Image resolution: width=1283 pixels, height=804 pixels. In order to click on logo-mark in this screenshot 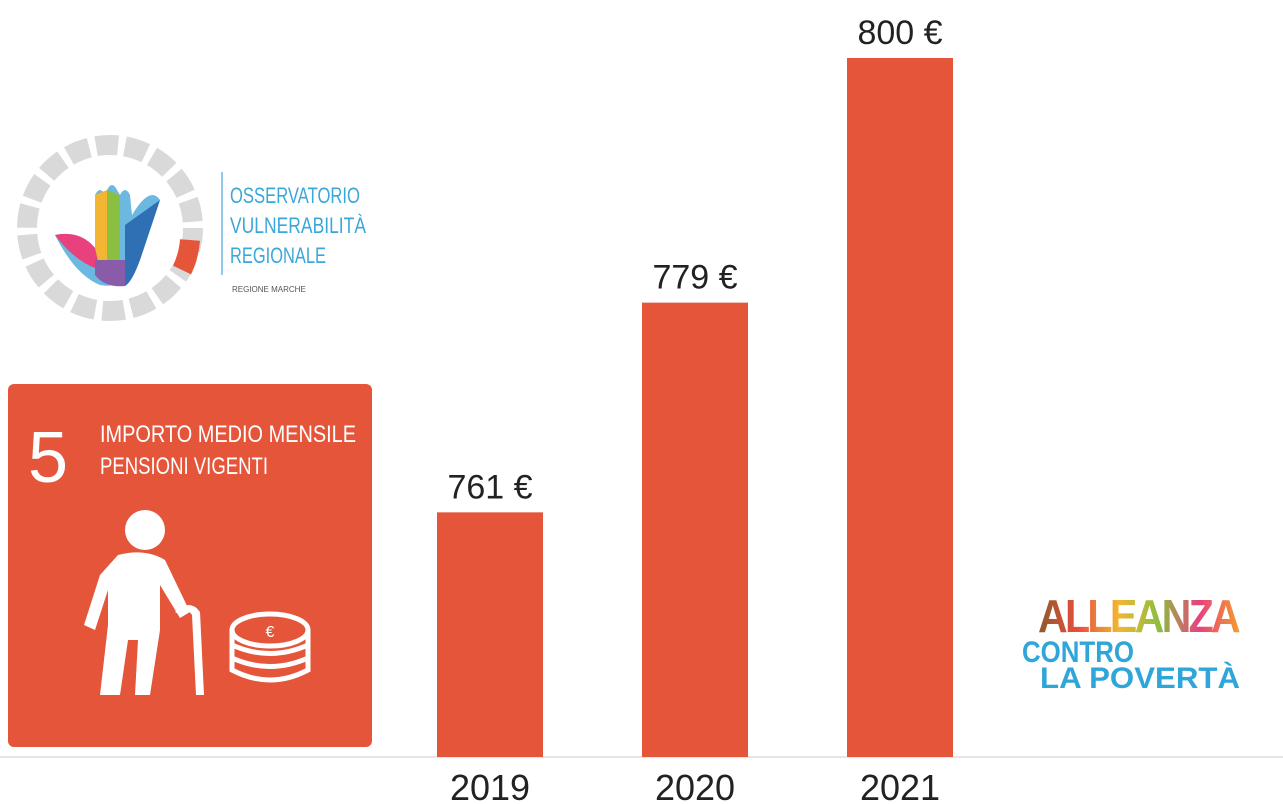, I will do `click(120, 228)`.